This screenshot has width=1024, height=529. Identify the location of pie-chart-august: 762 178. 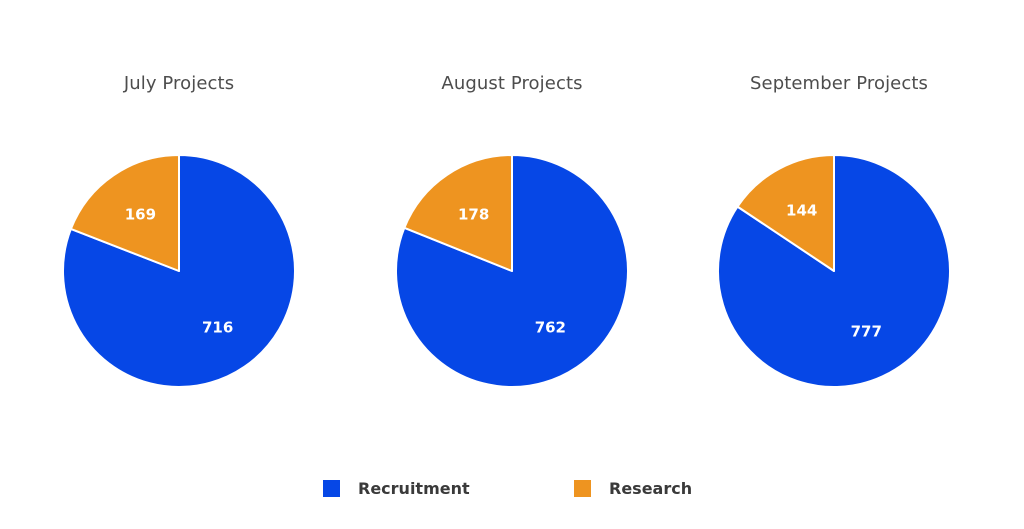
(512, 271).